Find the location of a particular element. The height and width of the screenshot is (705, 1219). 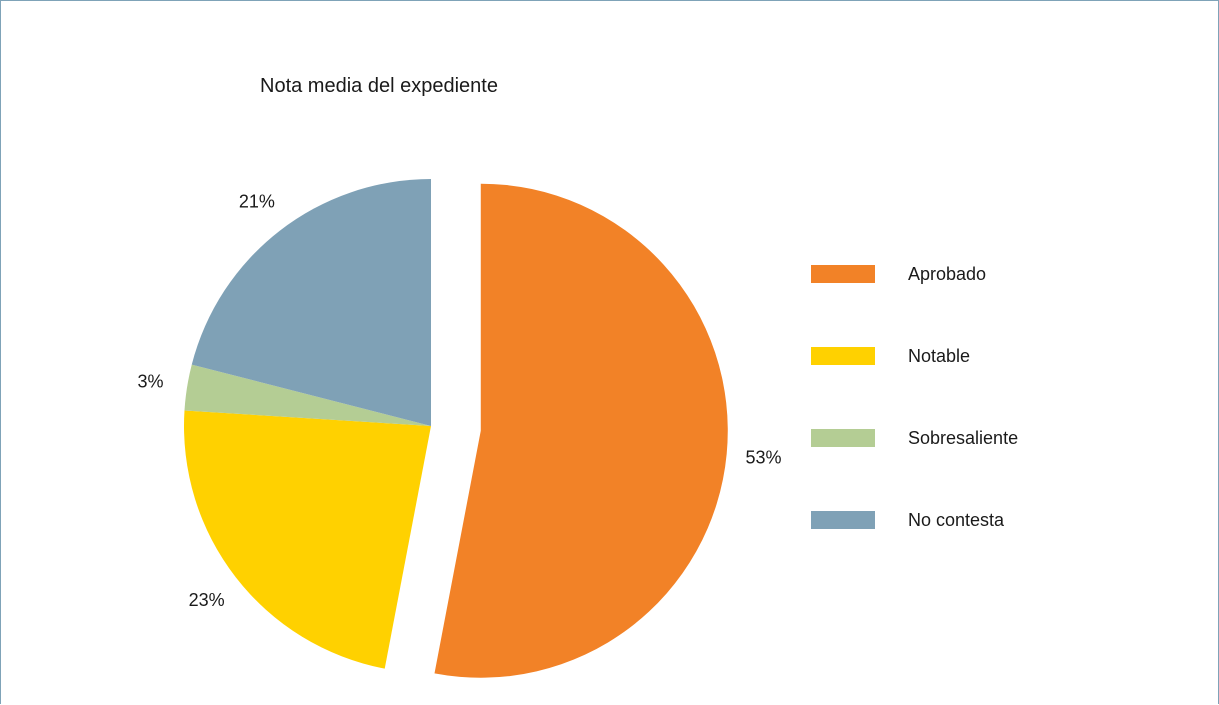

legend-label-sobresaliente: Sobresaliente is located at coordinates (963, 438).